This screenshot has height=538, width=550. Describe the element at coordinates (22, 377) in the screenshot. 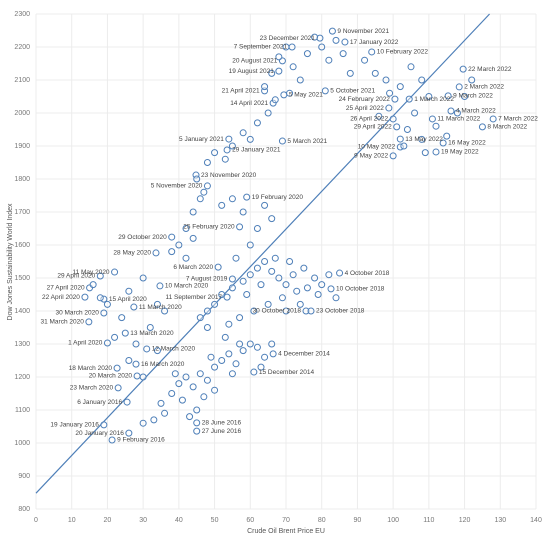

I see `y-tick-label: 1200` at that location.